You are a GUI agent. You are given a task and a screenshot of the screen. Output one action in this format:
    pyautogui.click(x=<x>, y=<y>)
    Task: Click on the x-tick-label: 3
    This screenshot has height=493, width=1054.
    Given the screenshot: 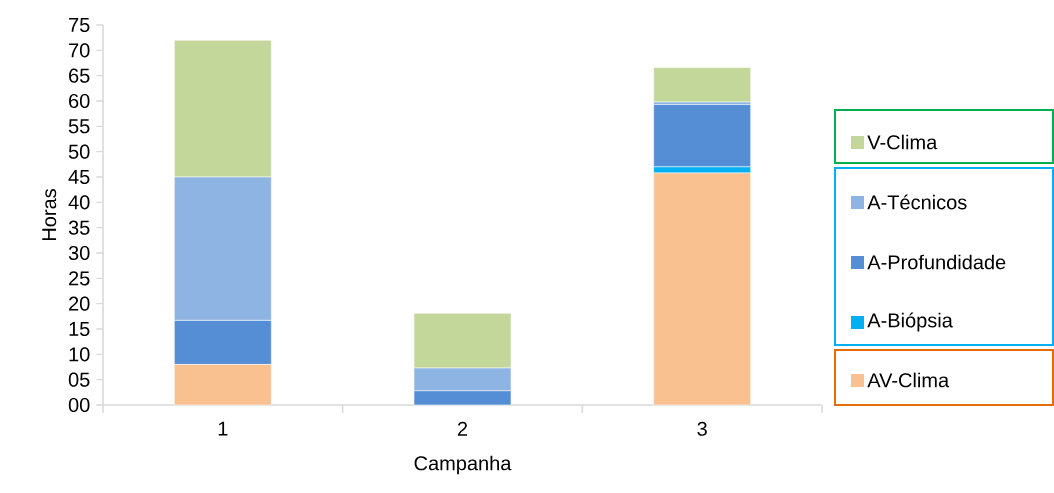 What is the action you would take?
    pyautogui.click(x=702, y=428)
    